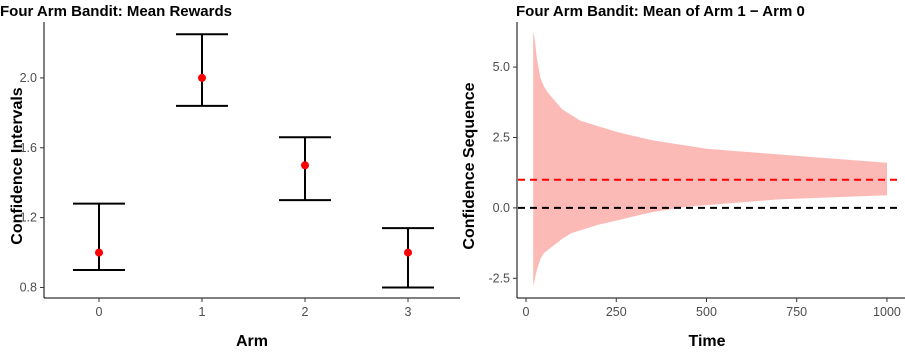 The image size is (905, 354). I want to click on left-x-axis-title: Arm, so click(252, 341).